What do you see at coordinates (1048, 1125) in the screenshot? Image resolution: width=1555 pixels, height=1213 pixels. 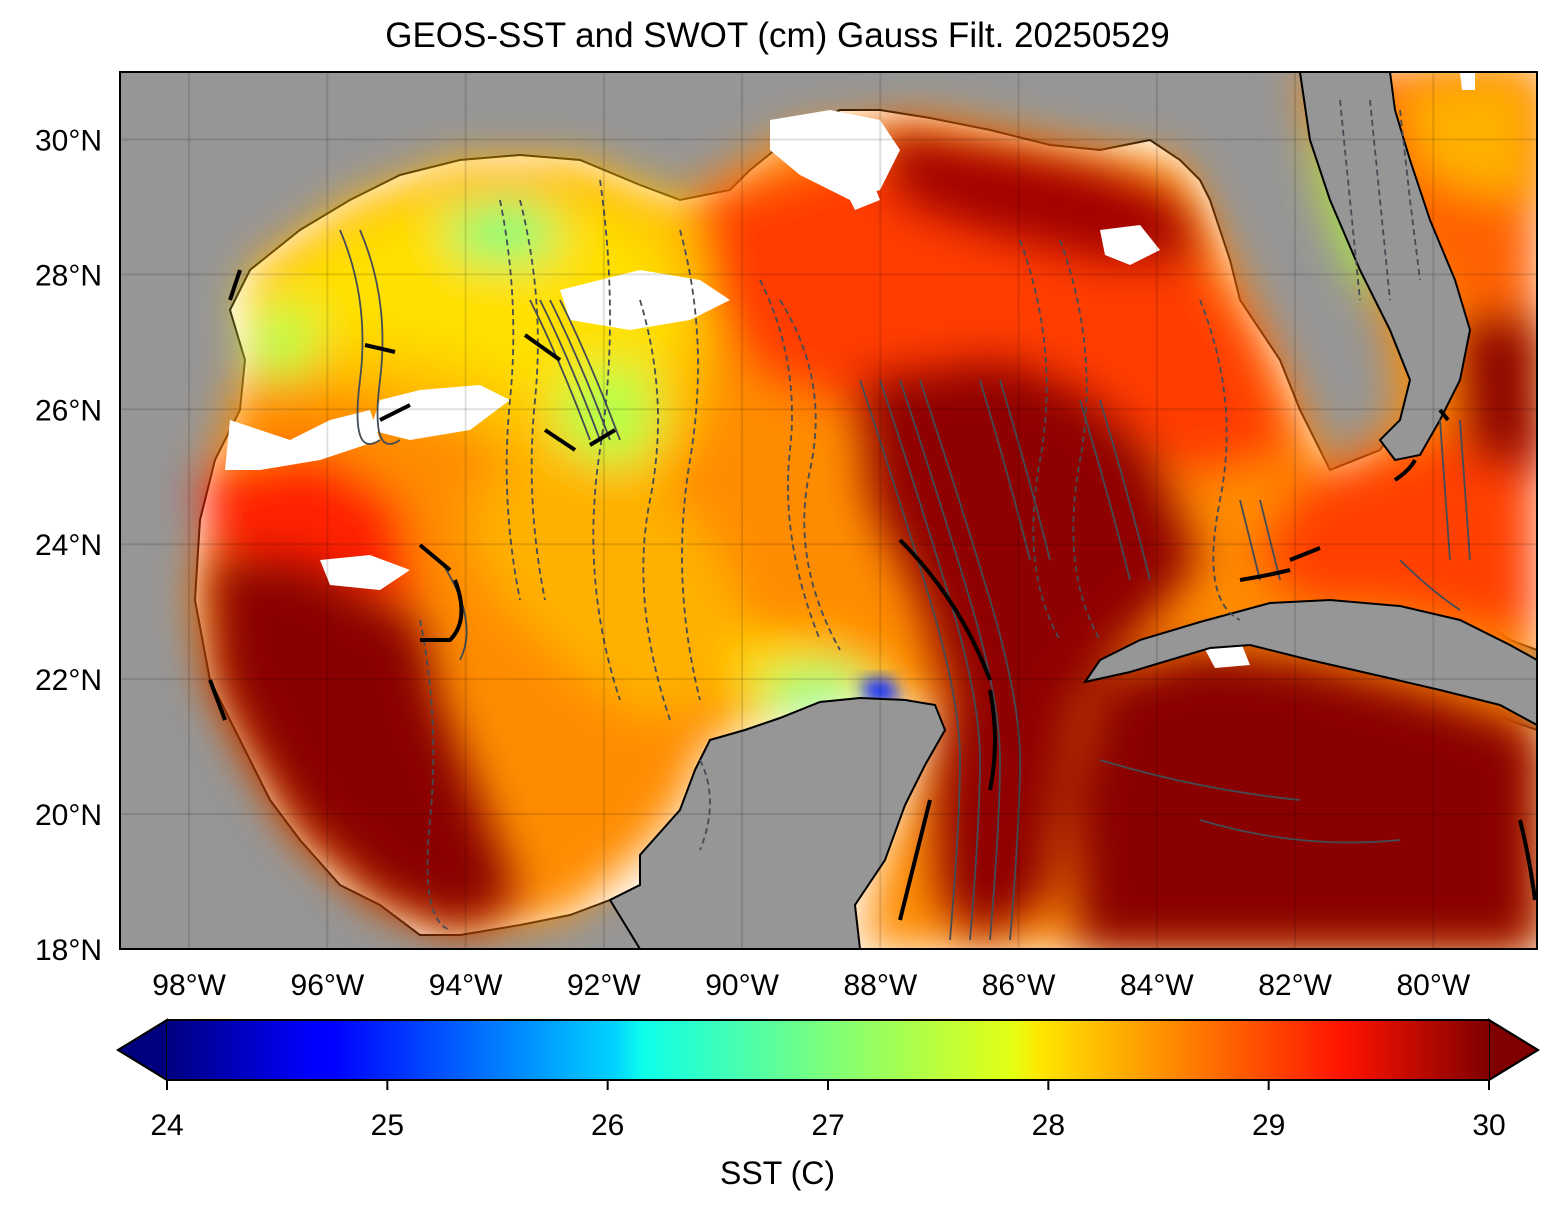 I see `colorbar-tick-label: 28` at bounding box center [1048, 1125].